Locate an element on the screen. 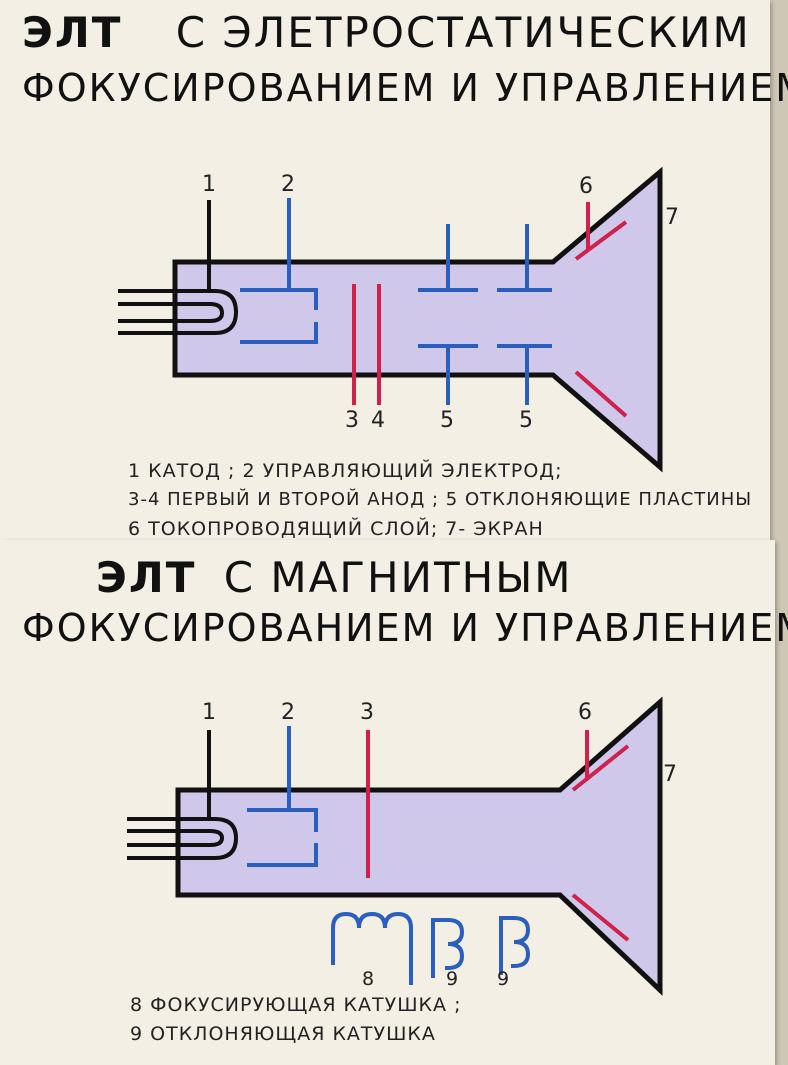 The image size is (788, 1065). top-label-1: 1 is located at coordinates (209, 184).